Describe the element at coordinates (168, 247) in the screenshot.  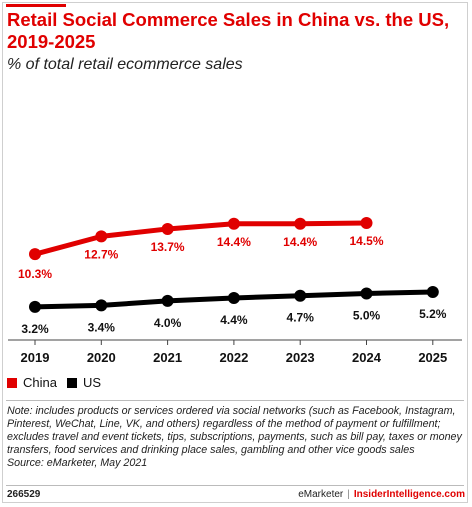
I see `china-data-label: 13.7%` at that location.